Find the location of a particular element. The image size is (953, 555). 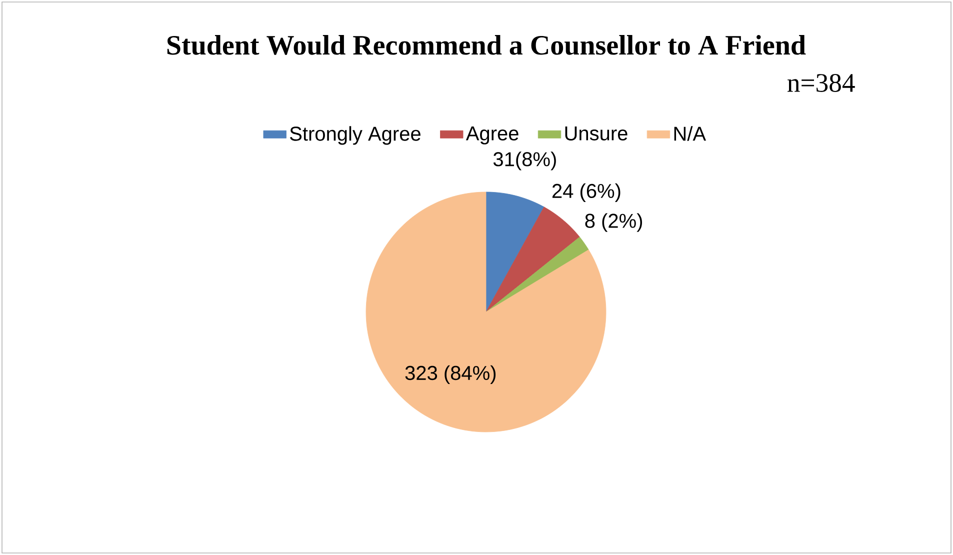

legend-label: N/A is located at coordinates (690, 133).